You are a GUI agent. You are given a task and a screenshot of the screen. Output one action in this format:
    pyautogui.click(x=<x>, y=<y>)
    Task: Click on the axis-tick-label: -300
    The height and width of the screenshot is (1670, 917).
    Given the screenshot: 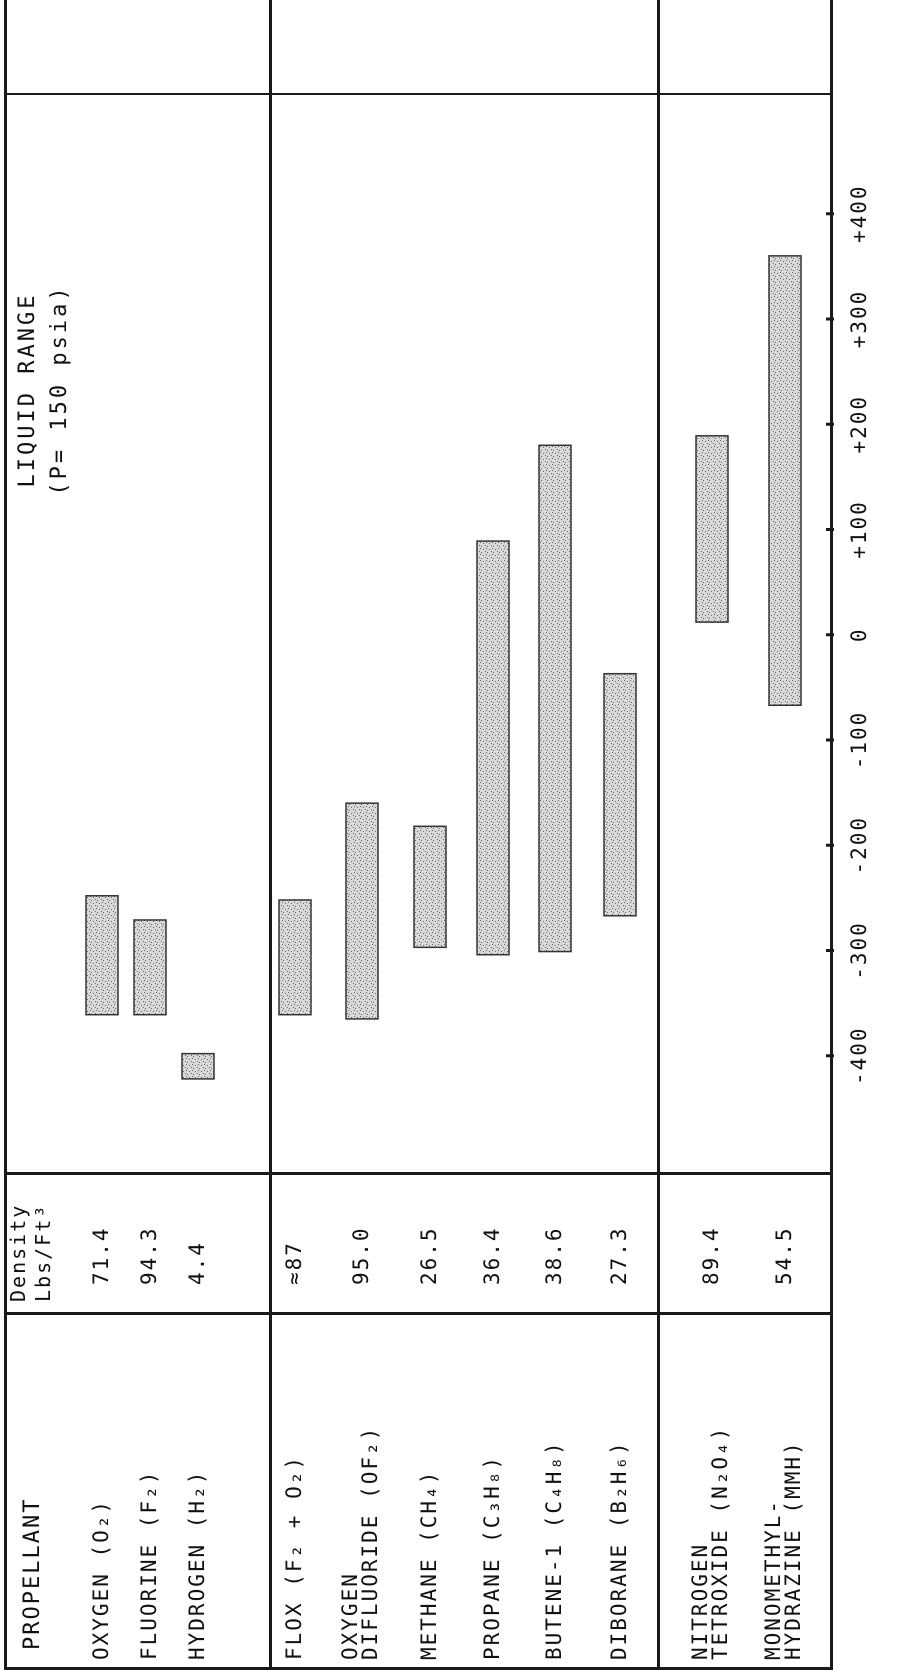 What is the action you would take?
    pyautogui.click(x=859, y=950)
    